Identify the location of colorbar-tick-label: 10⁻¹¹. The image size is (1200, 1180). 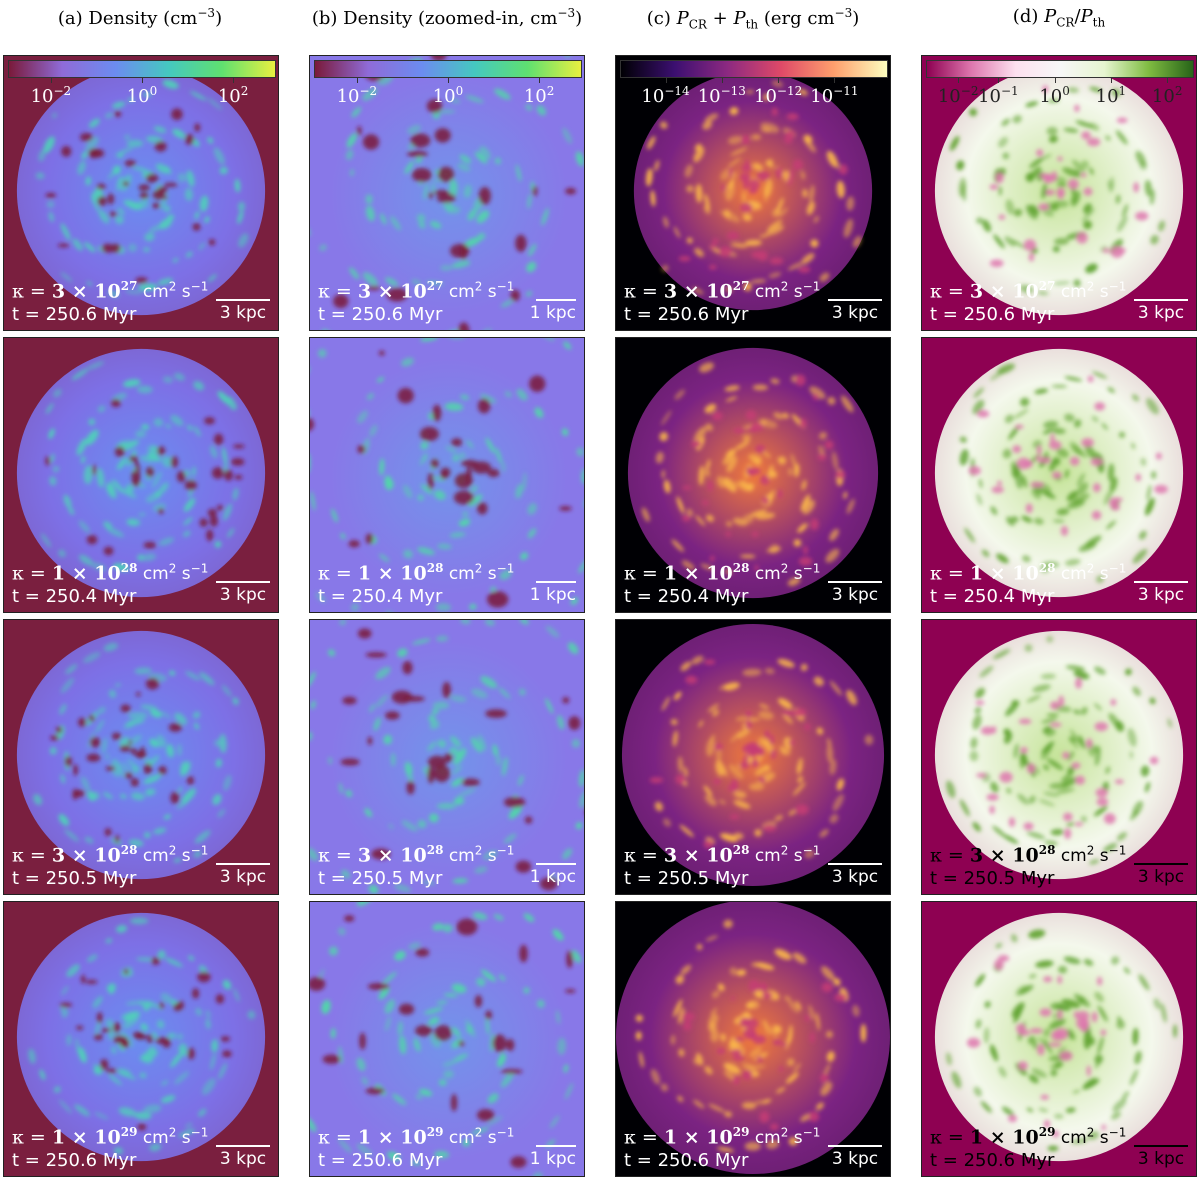
(834, 95).